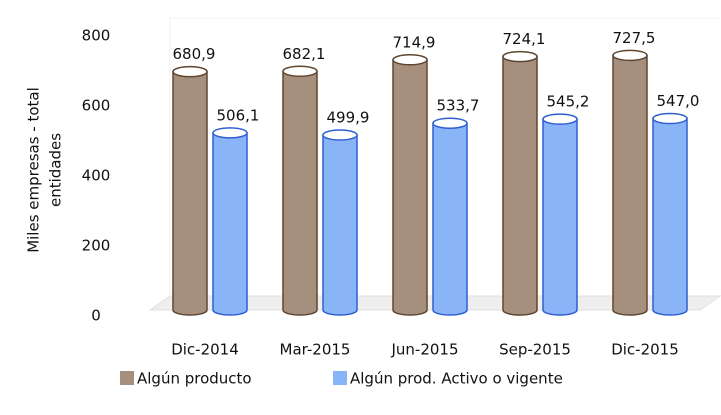 The image size is (721, 415). I want to click on x-tick-label: Jun-2015, so click(424, 350).